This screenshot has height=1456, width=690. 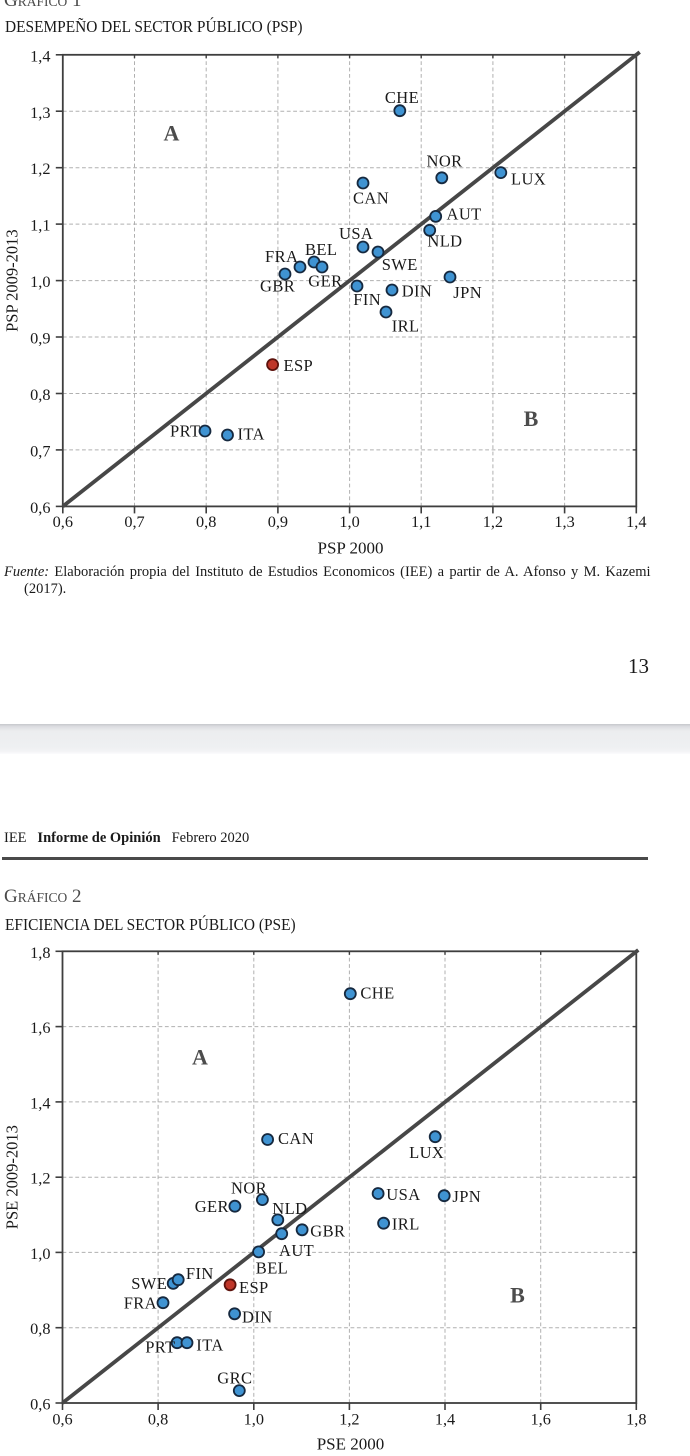 What do you see at coordinates (12, 280) in the screenshot?
I see `svg-text: PSP 2009-2013` at bounding box center [12, 280].